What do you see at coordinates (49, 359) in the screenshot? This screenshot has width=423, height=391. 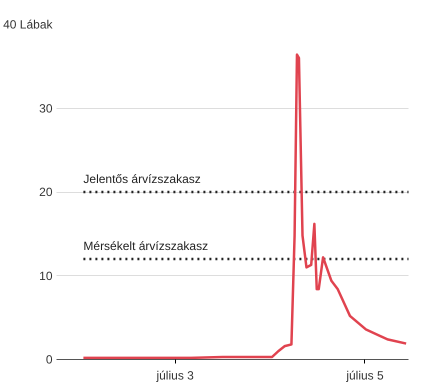 I see `y-tick-label: 0` at bounding box center [49, 359].